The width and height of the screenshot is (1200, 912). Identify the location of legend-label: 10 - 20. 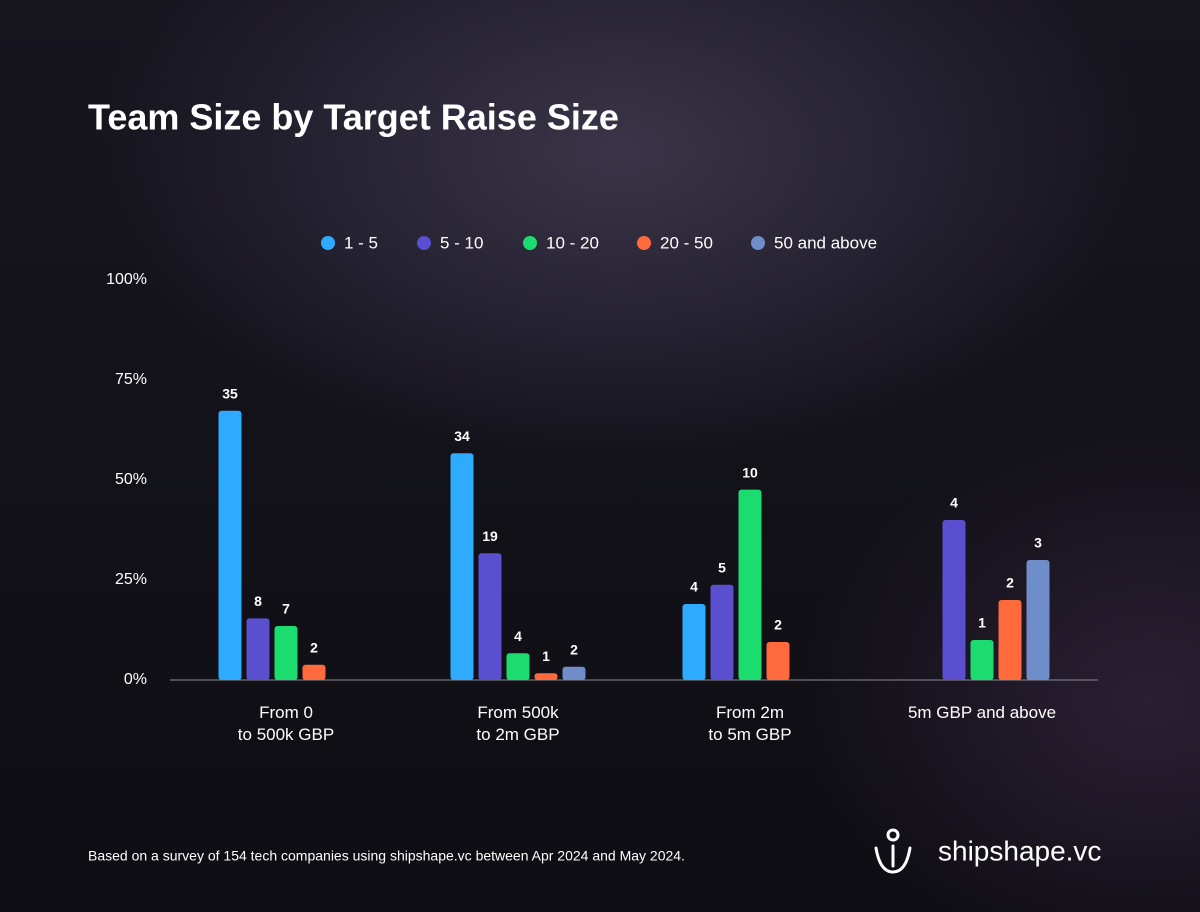
(572, 242).